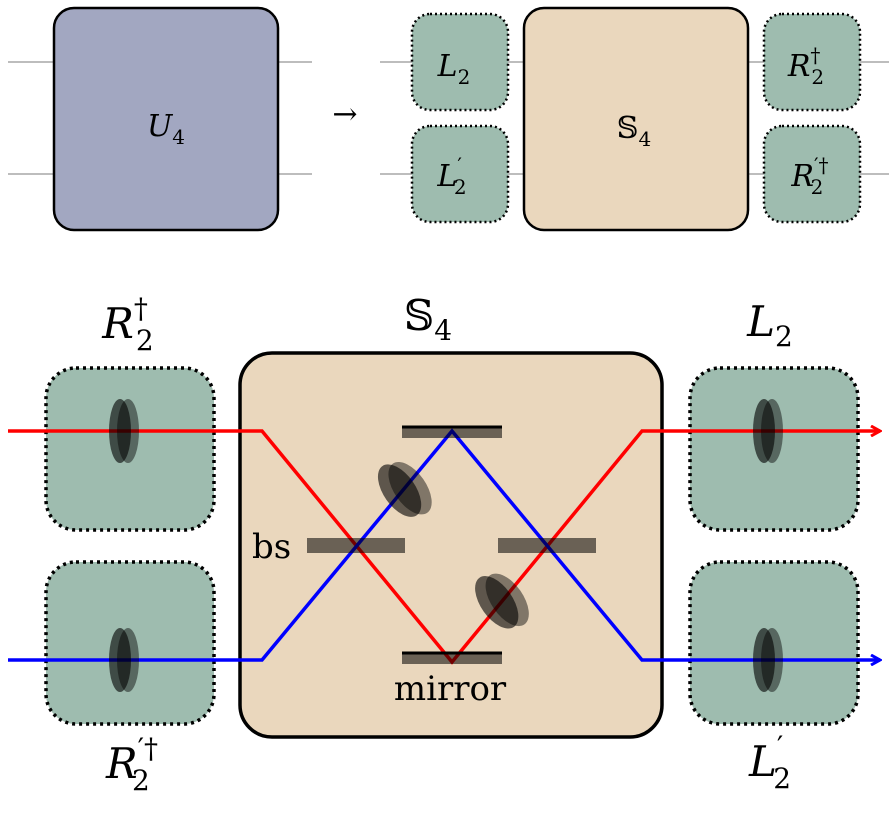 This screenshot has height=813, width=889. What do you see at coordinates (769, 762) in the screenshot?
I see `l2-prime-label: L′ 2` at bounding box center [769, 762].